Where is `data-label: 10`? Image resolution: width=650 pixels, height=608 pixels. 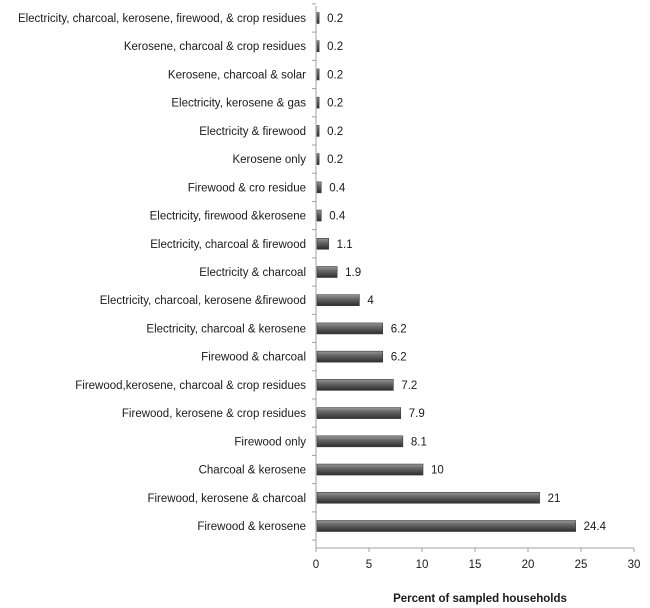
data-label: 10 is located at coordinates (437, 471).